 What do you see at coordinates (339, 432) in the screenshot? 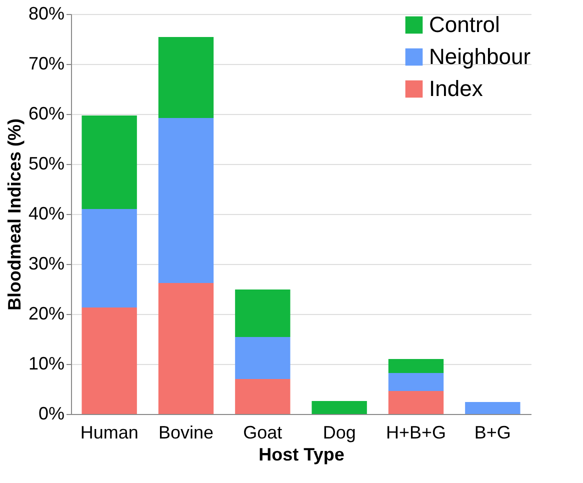
I see `x-tick-label: Dog` at bounding box center [339, 432].